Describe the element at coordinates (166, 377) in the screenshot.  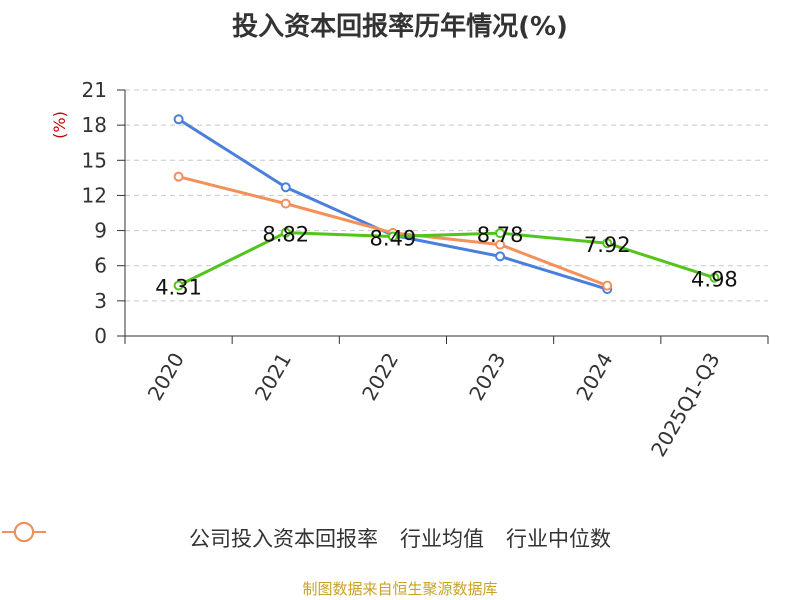
I see `x-tick-label: 2020` at that location.